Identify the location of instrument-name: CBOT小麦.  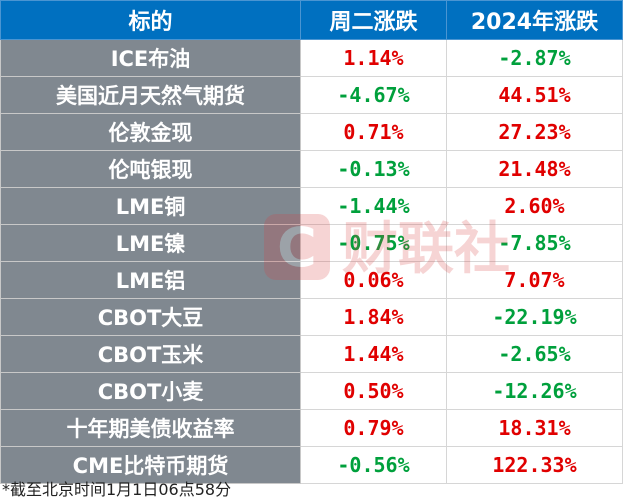
(150, 391).